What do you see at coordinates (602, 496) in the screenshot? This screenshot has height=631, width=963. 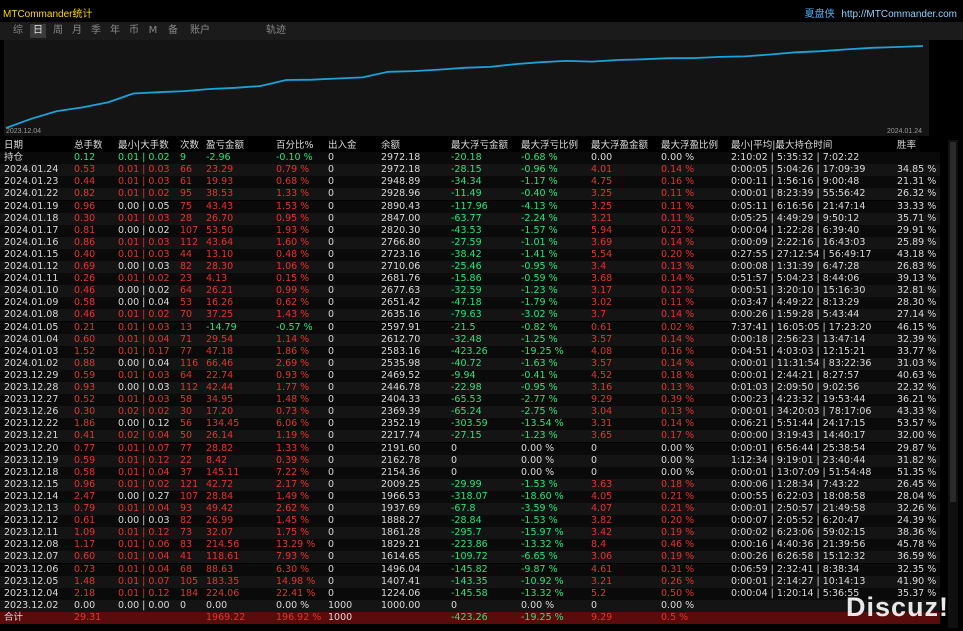 I see `cell-max-fp: 4.05` at bounding box center [602, 496].